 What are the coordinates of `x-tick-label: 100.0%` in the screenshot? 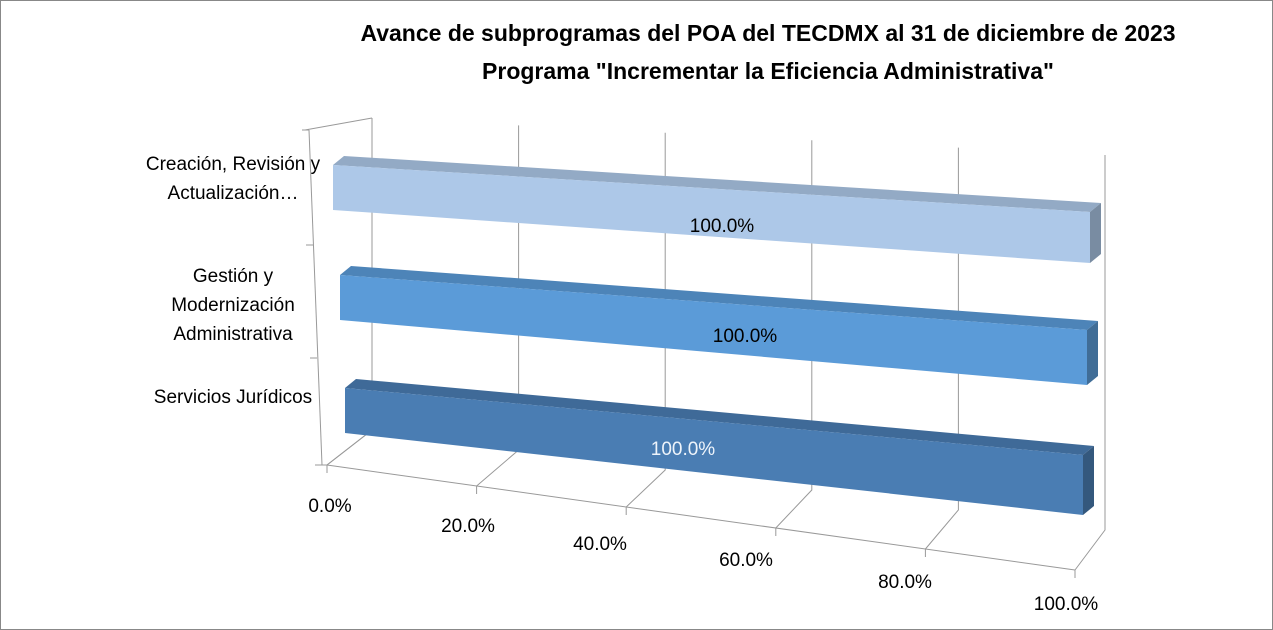 It's located at (1066, 604).